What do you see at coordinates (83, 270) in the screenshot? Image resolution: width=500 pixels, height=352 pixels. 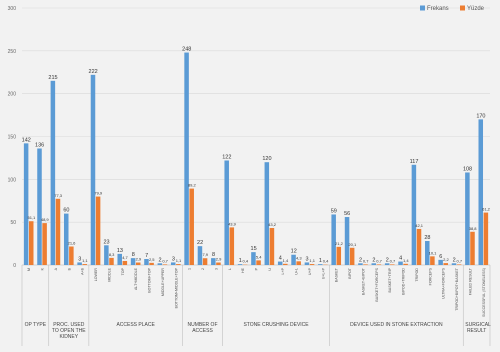 I see `x-tick-label: A+B` at bounding box center [83, 270].